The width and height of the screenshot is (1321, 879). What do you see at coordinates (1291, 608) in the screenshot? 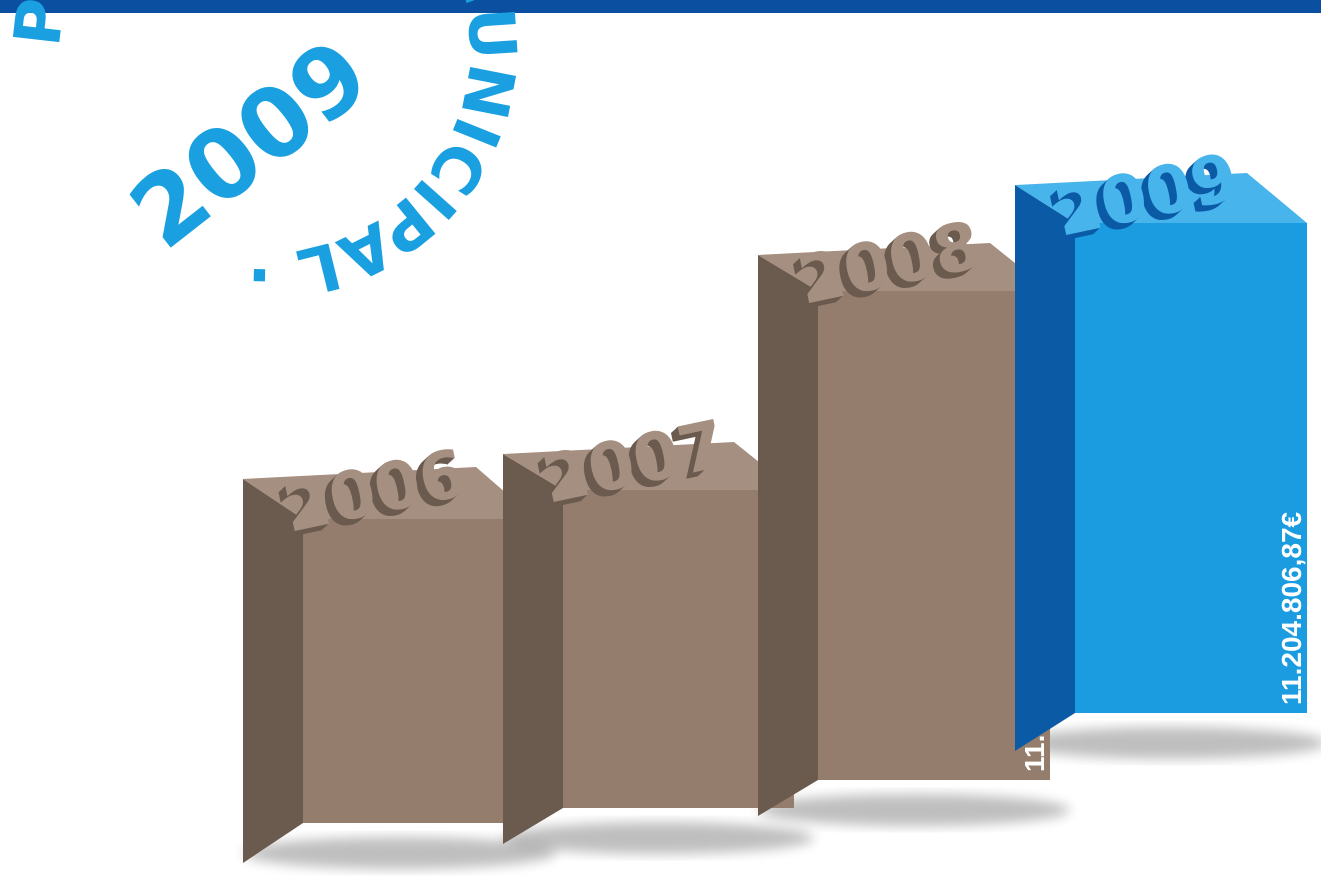
I see `bar-value-label: 11.204.806,87€` at bounding box center [1291, 608].